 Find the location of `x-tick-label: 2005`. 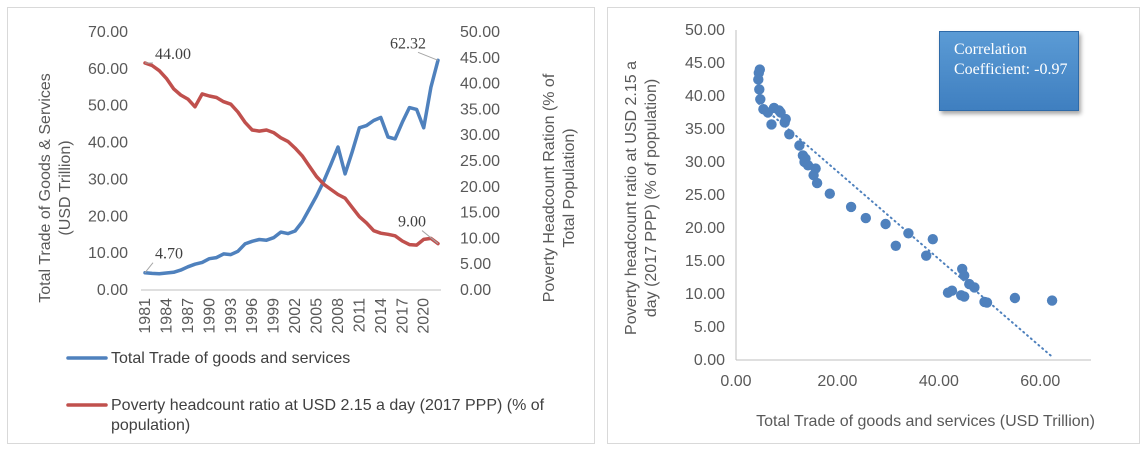

x-tick-label: 2005 is located at coordinates (317, 316).